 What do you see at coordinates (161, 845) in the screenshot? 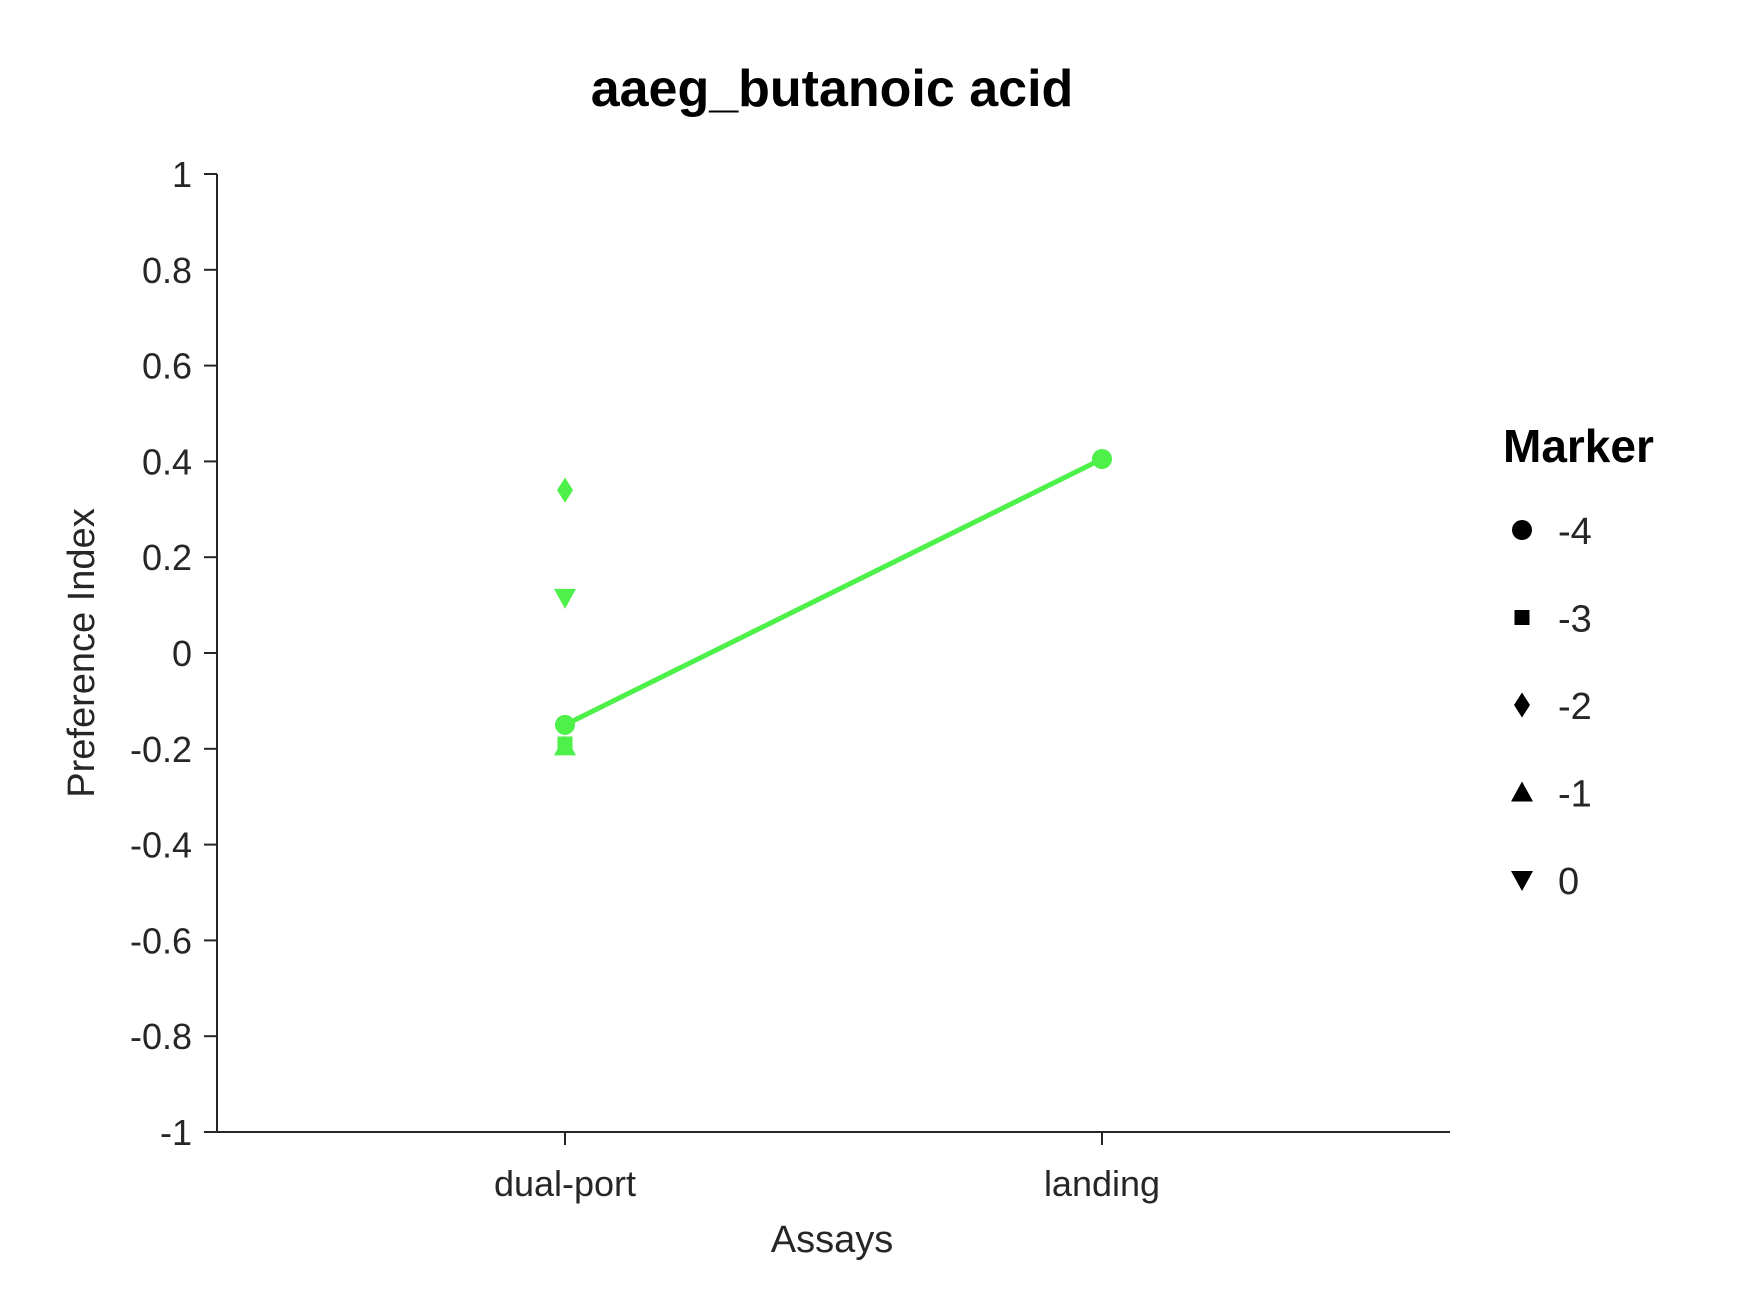
I see `y-tick-label: -0.4` at bounding box center [161, 845].